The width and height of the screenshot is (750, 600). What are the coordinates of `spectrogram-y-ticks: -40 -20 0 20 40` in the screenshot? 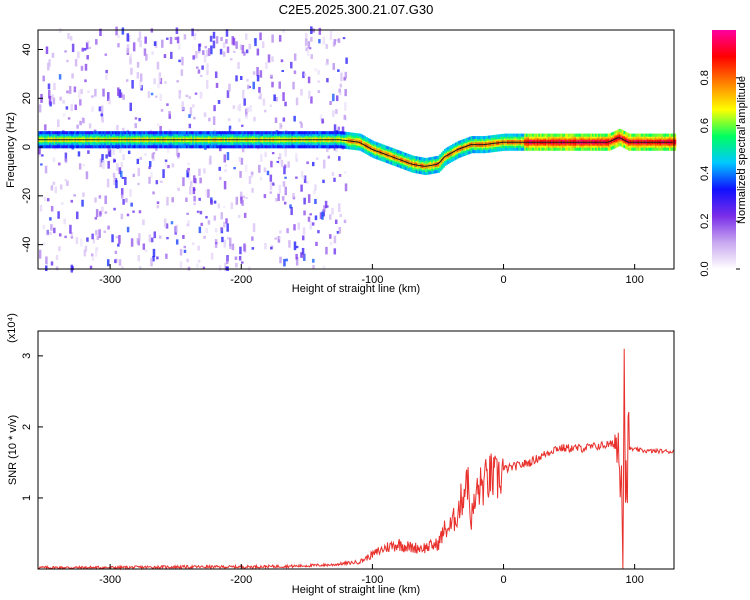 It's located at (32, 148).